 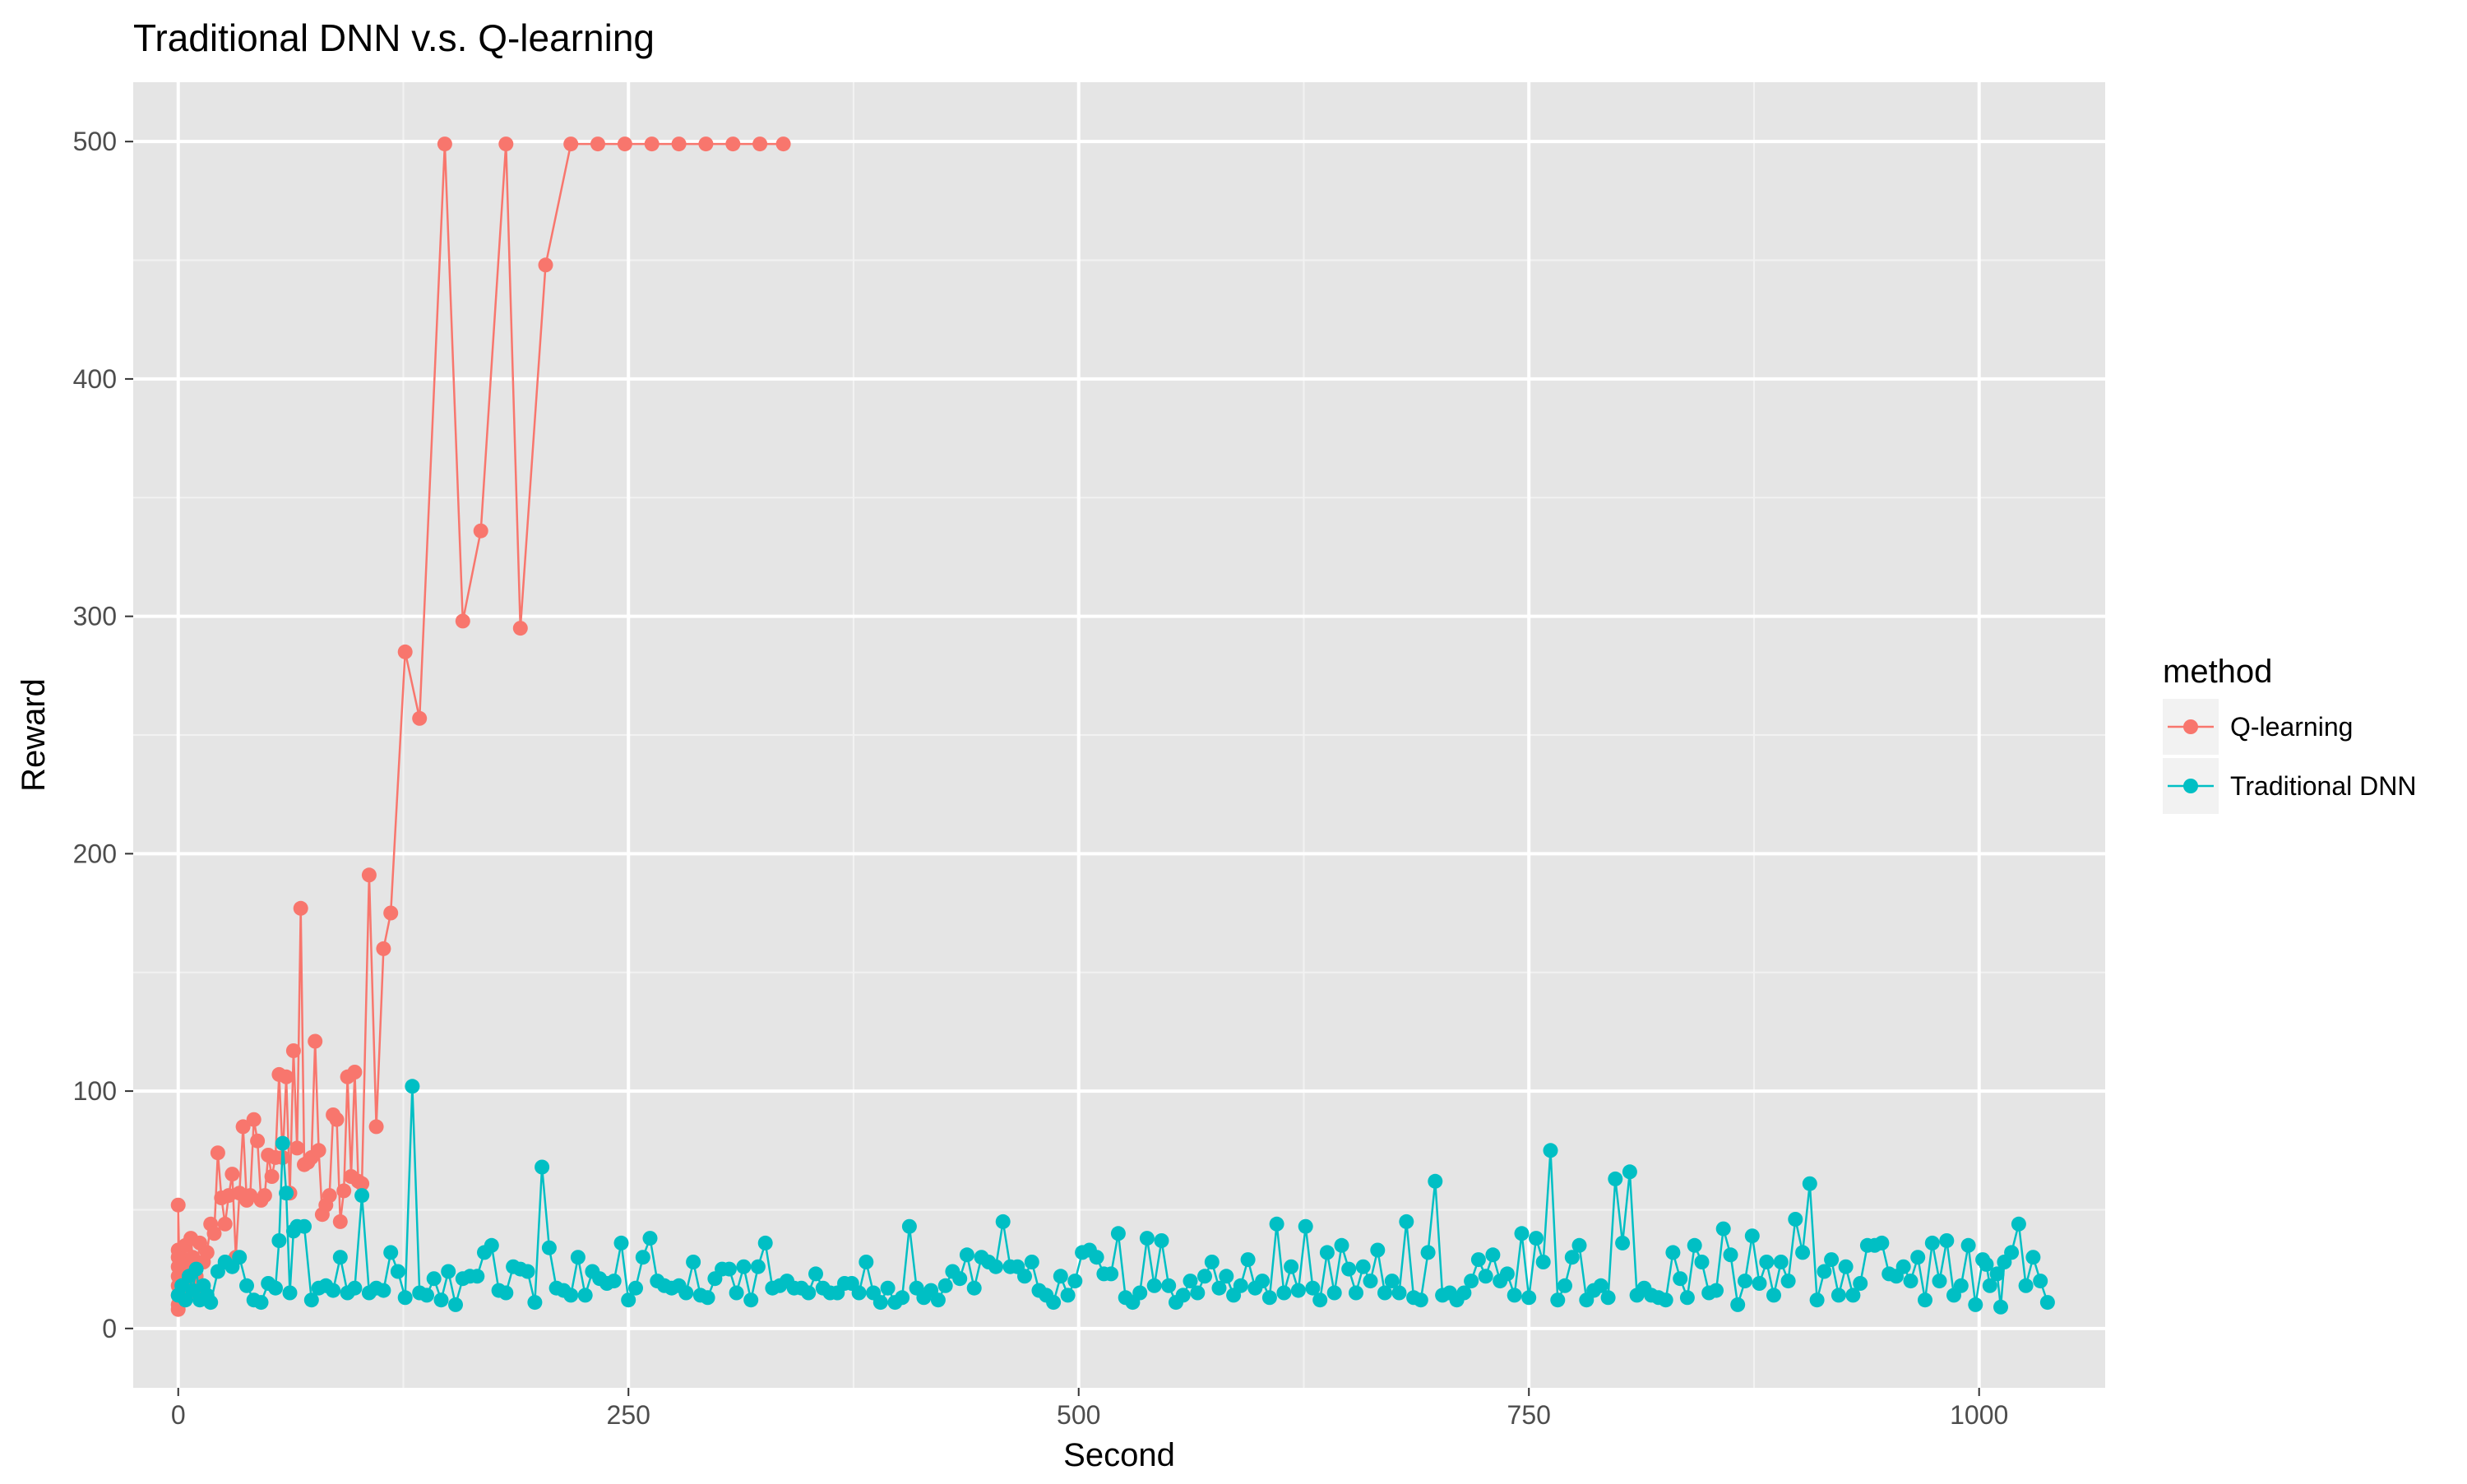 What do you see at coordinates (95, 1091) in the screenshot?
I see `y-tick-label: 100` at bounding box center [95, 1091].